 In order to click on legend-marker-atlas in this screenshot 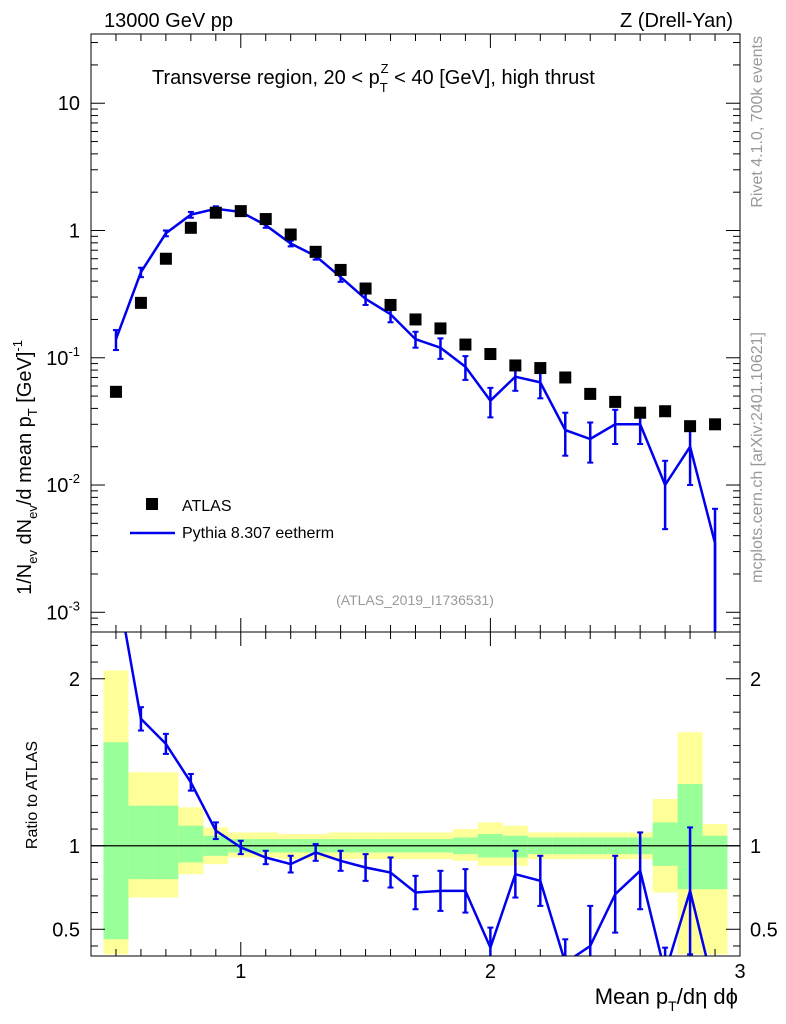, I will do `click(152, 504)`.